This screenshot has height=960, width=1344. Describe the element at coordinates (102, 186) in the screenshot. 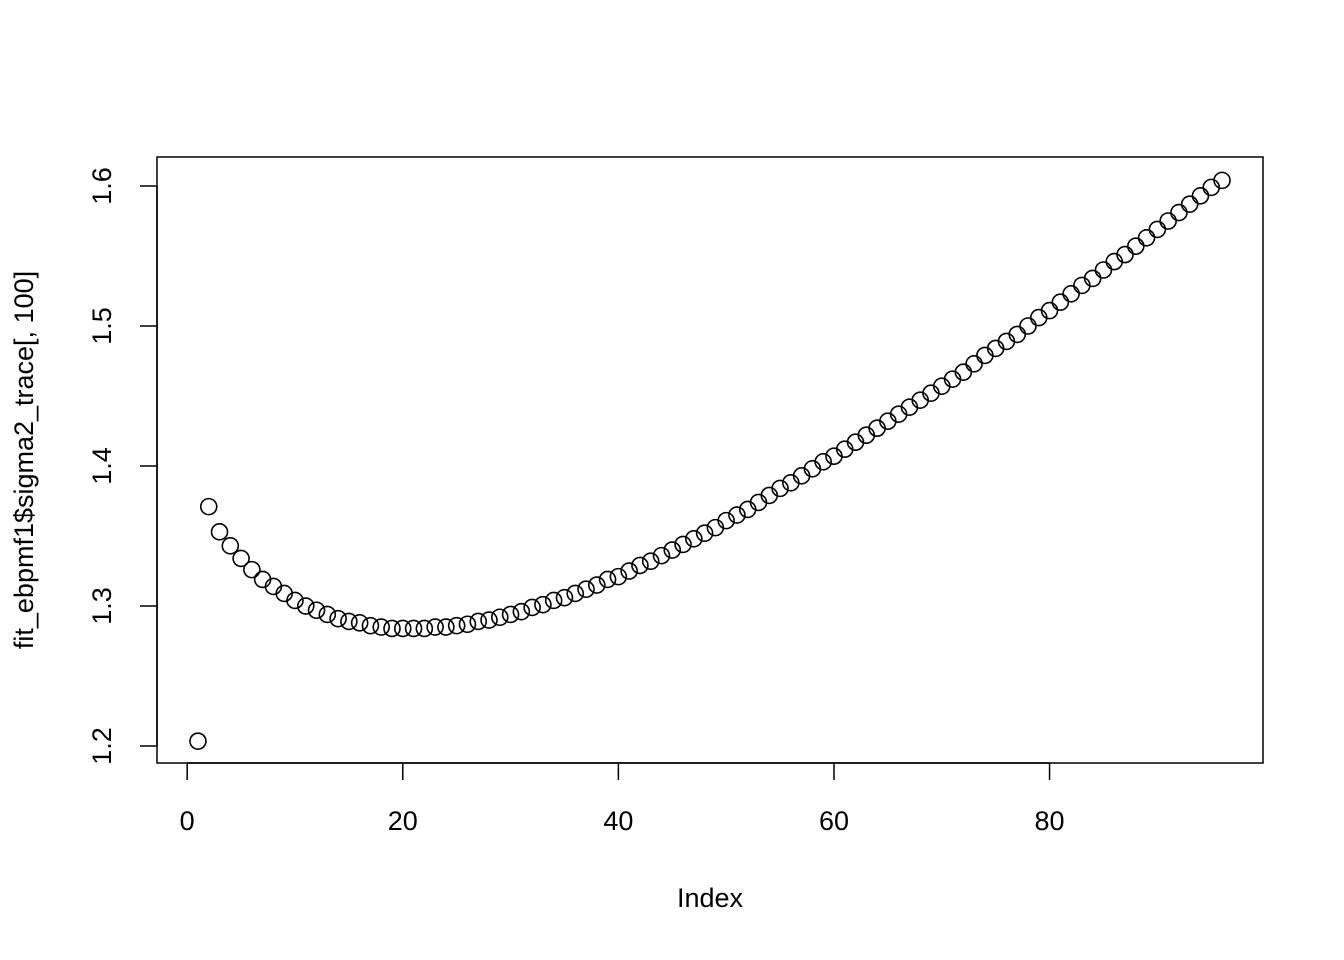

I see `y-tick-label: 1.6` at that location.